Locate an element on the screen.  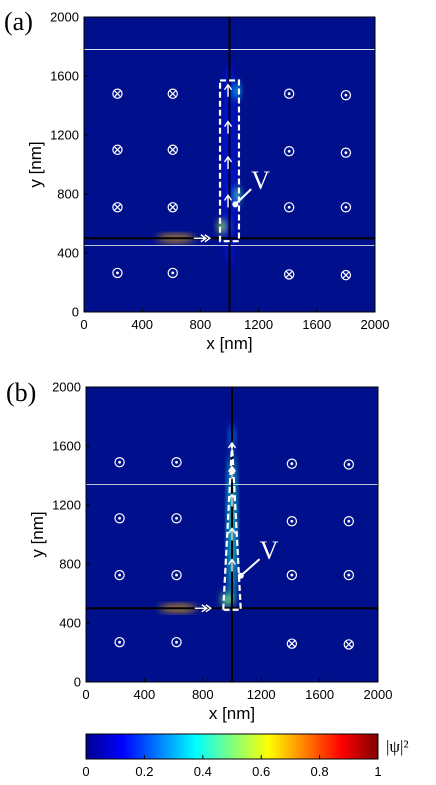
colorbar-label: |ψ|² is located at coordinates (397, 746).